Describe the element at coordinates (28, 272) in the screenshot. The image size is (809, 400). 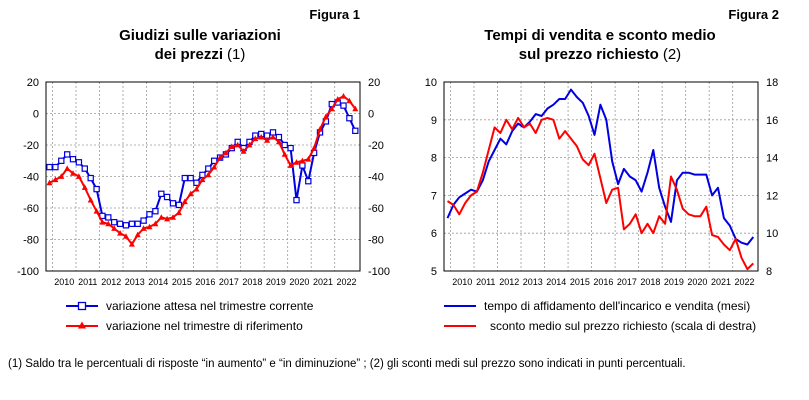
I see `y-tick-left: -100` at that location.